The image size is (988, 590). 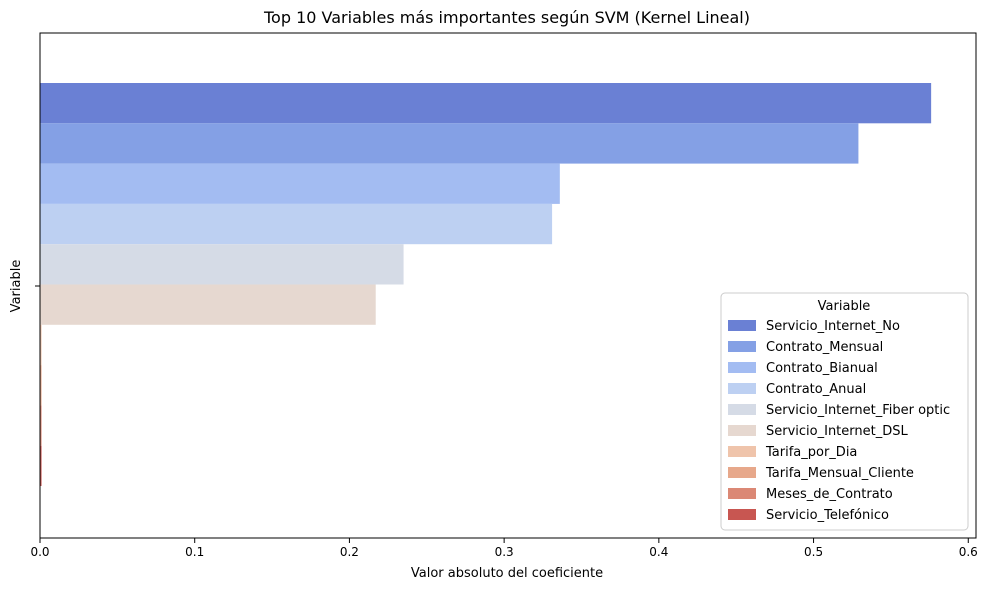 What do you see at coordinates (829, 494) in the screenshot?
I see `legend-label-8: Meses_de_Contrato` at bounding box center [829, 494].